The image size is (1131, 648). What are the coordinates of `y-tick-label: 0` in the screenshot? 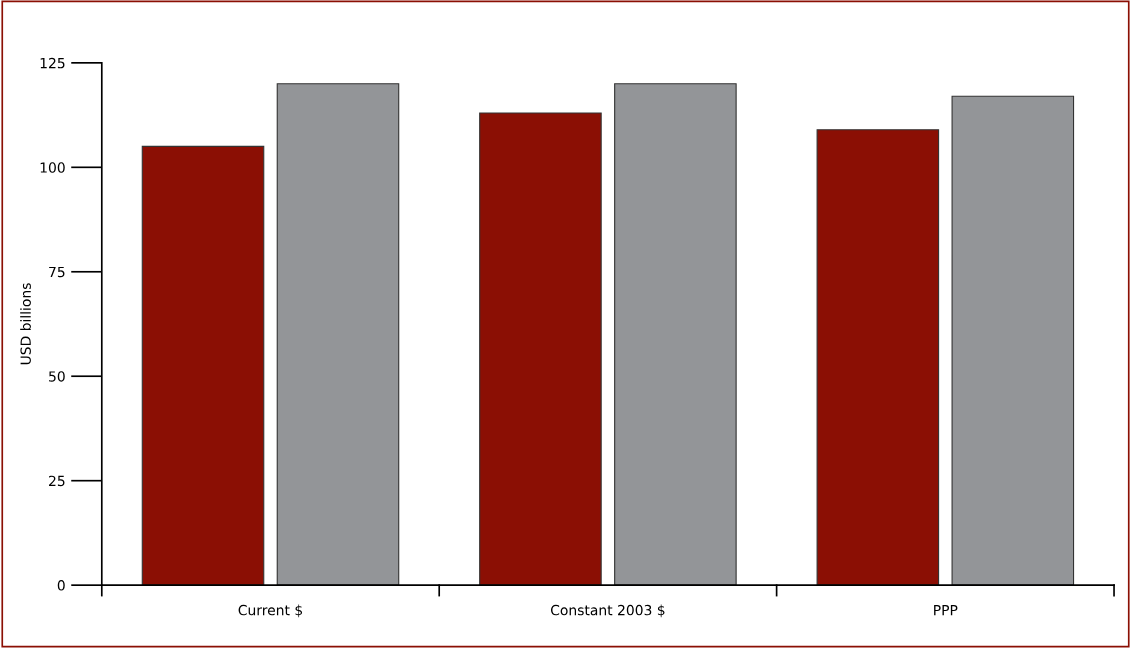 It's located at (61, 585).